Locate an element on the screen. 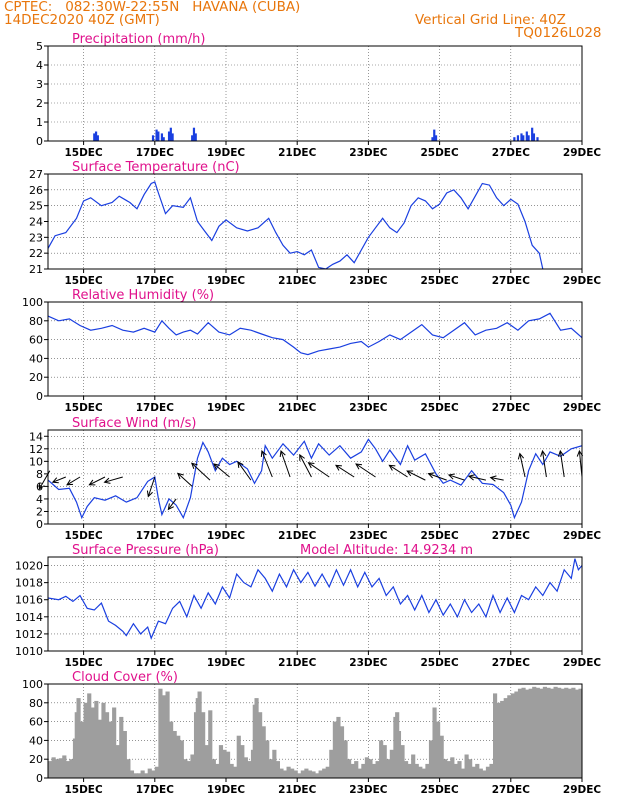 This screenshot has width=618, height=800. y-tick-label: 1018 is located at coordinates (29, 583).